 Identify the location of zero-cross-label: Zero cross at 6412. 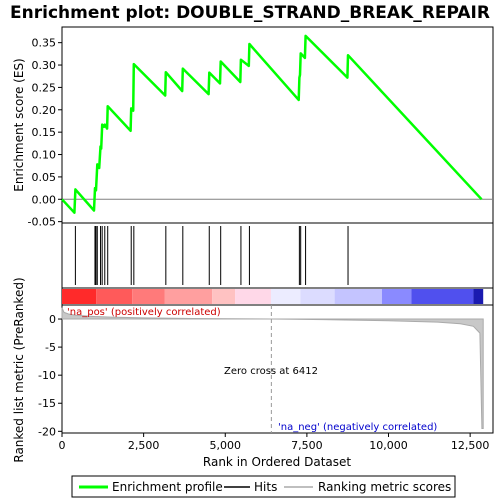
(271, 371).